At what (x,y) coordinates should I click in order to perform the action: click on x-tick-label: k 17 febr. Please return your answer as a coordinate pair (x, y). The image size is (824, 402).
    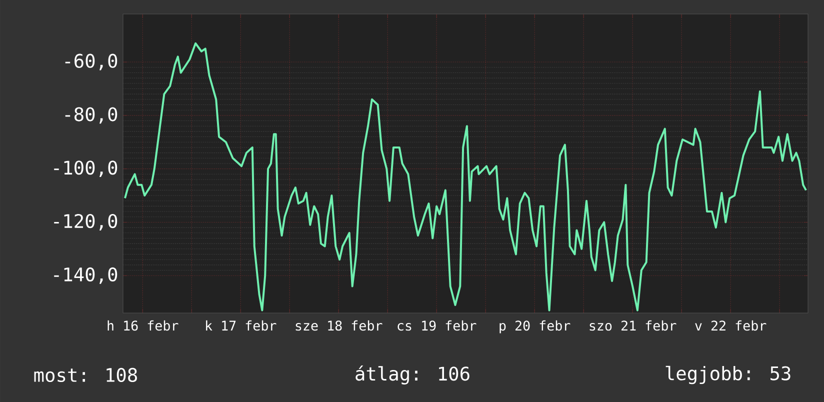
    Looking at the image, I should click on (241, 325).